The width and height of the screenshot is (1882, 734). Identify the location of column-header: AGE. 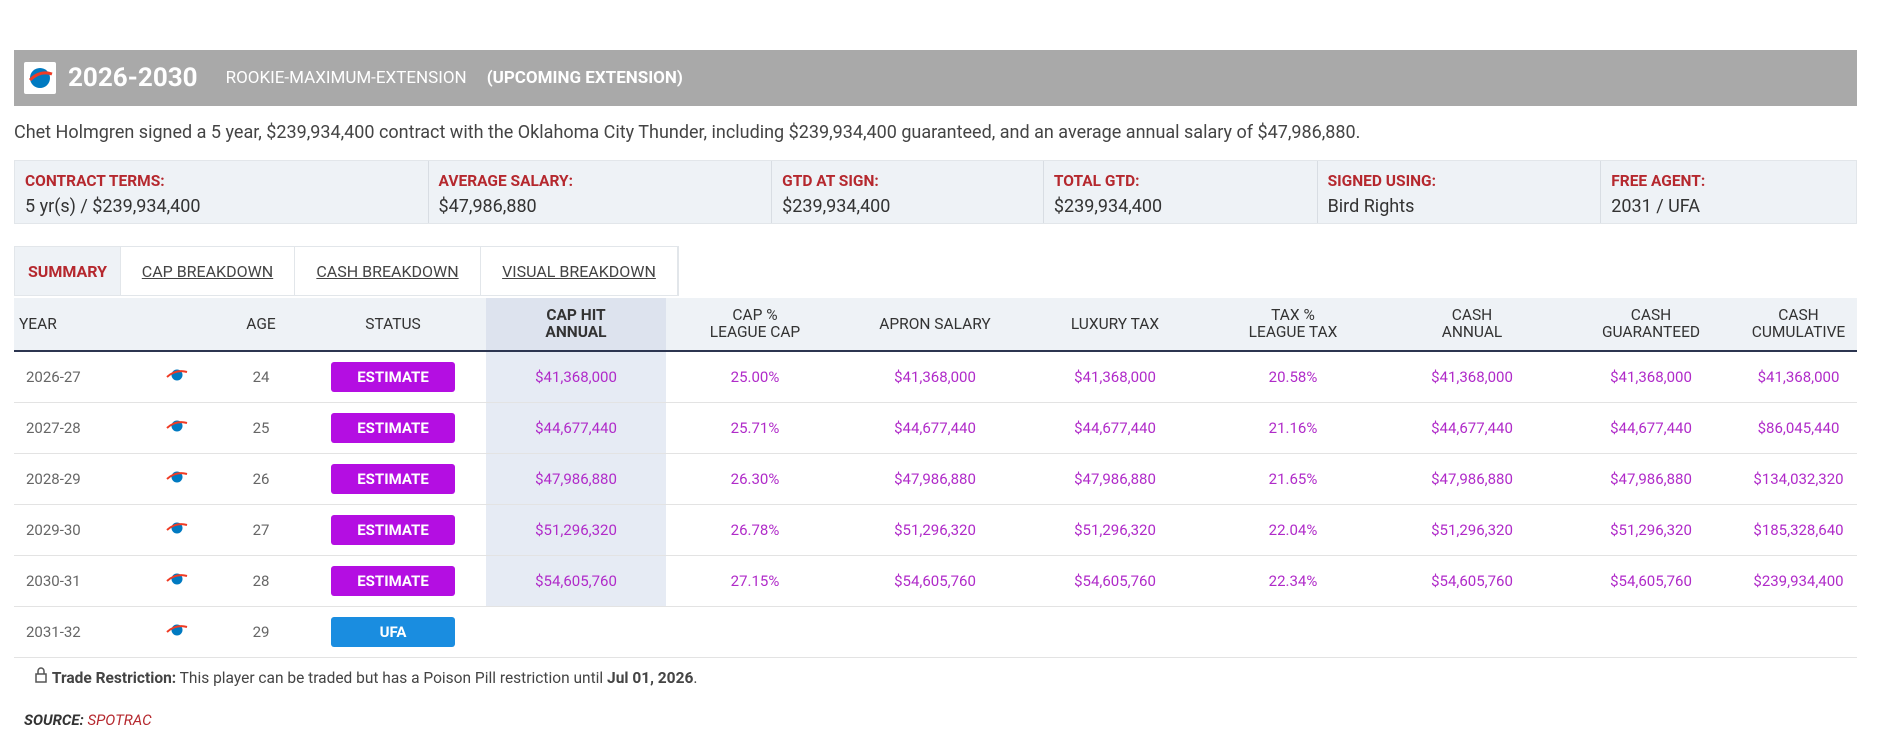
(261, 325).